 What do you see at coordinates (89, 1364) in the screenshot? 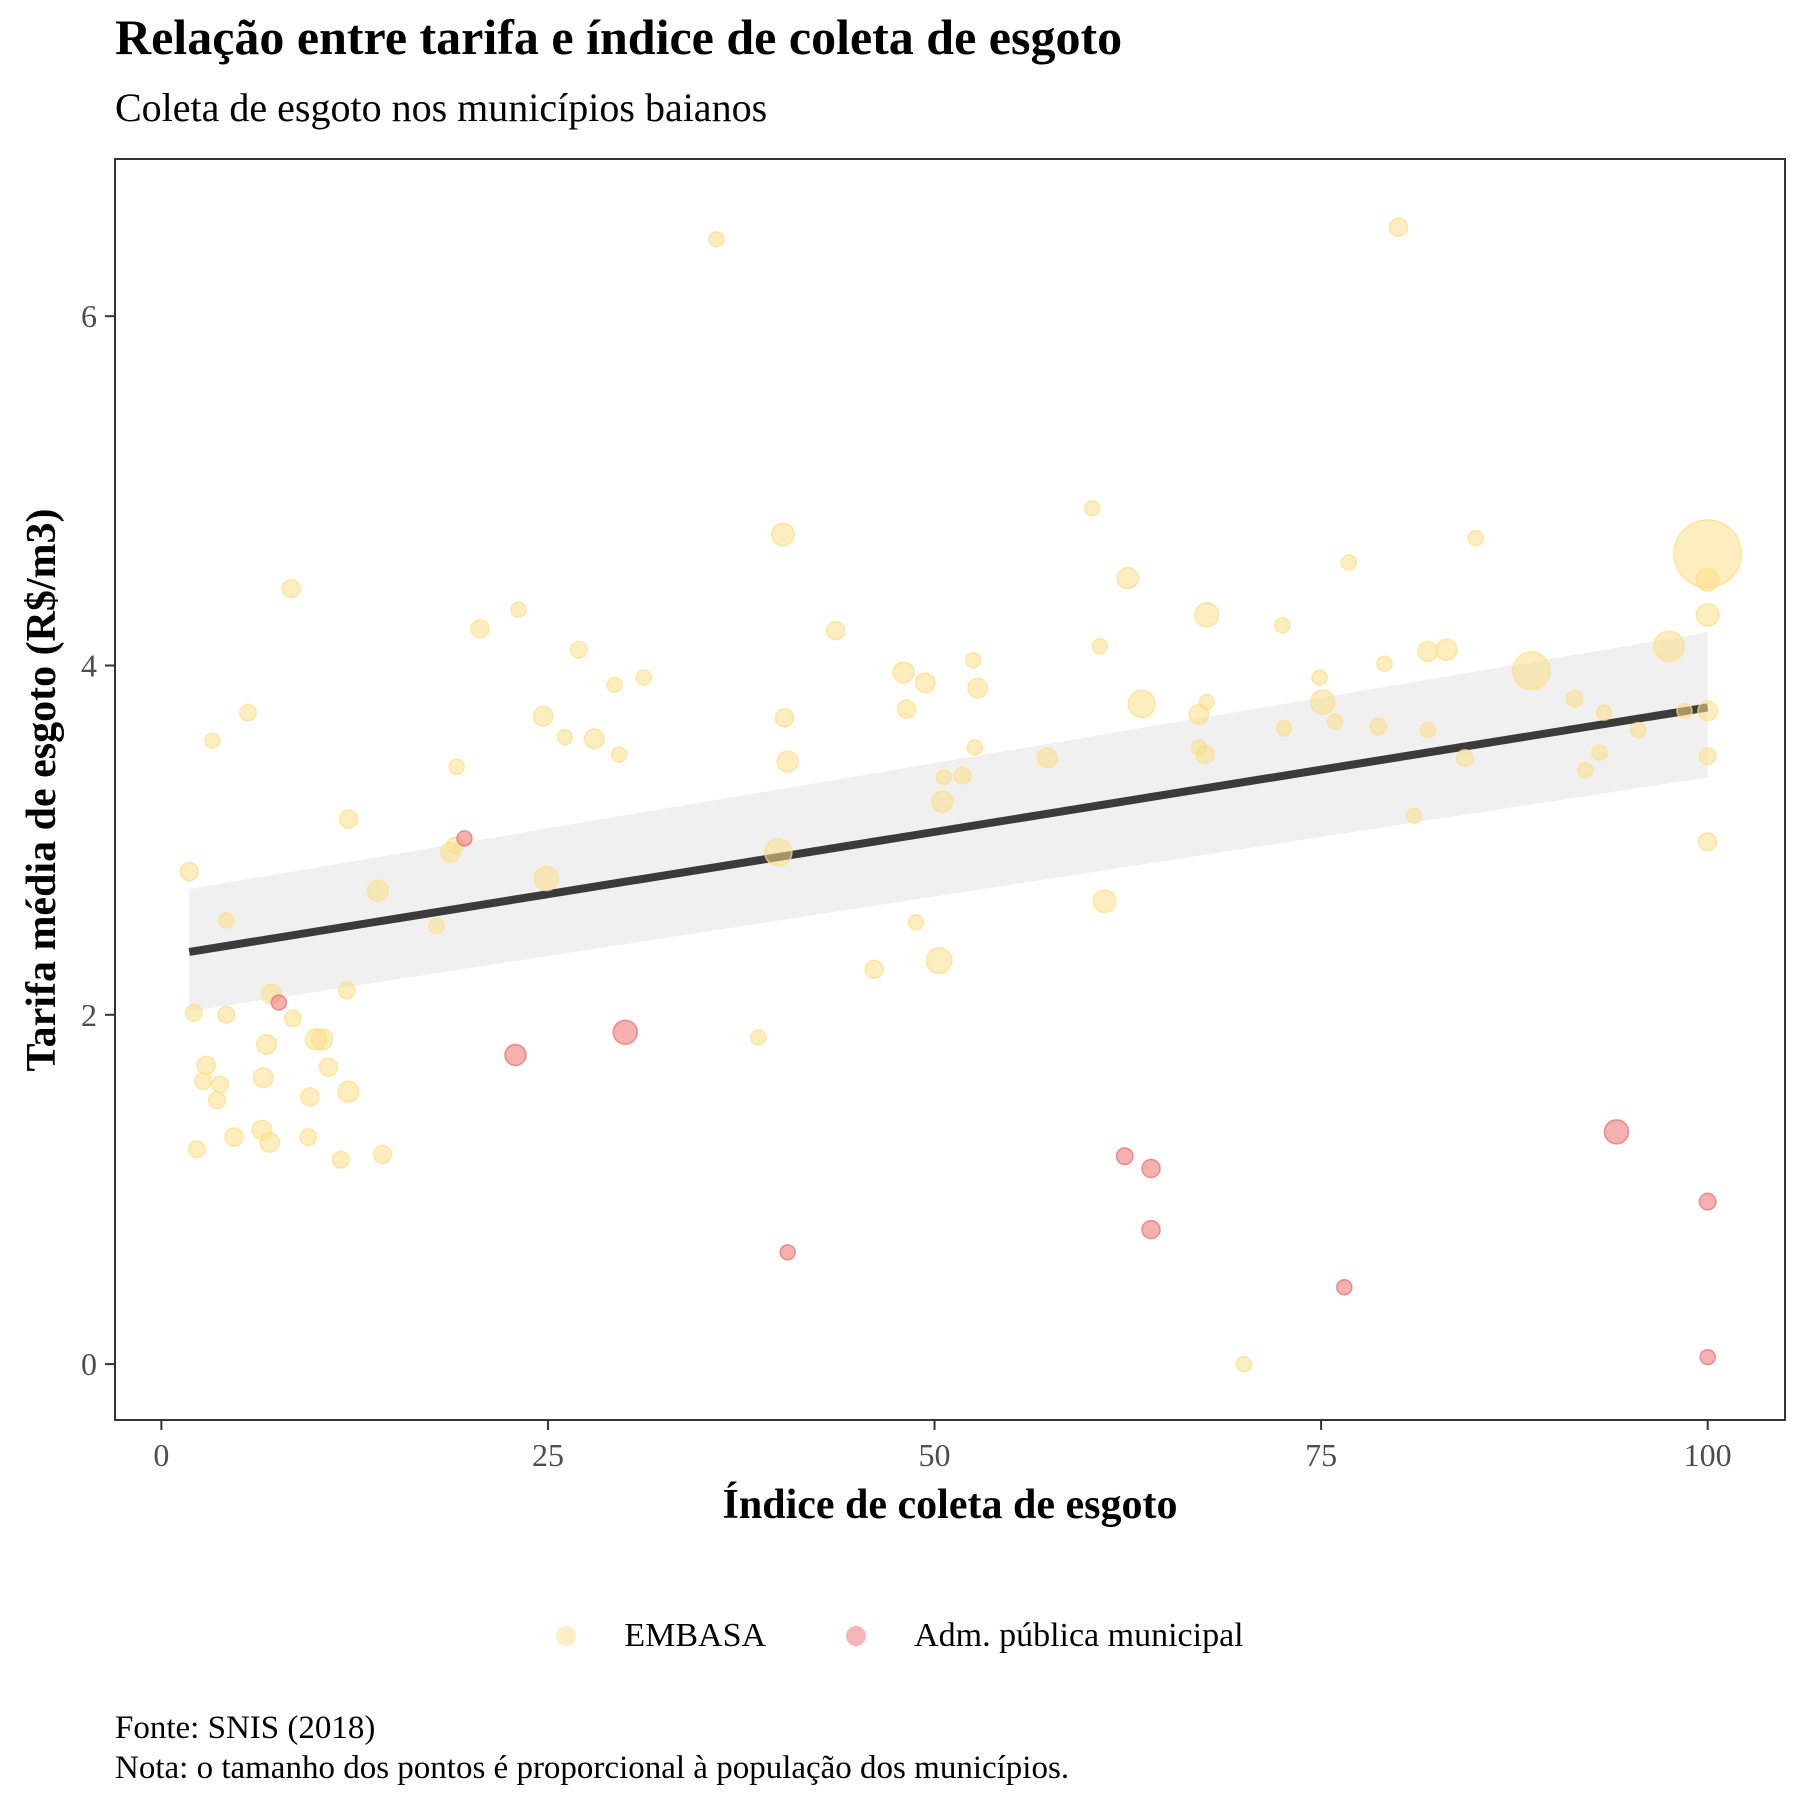
I see `y-tick-label: 0` at bounding box center [89, 1364].